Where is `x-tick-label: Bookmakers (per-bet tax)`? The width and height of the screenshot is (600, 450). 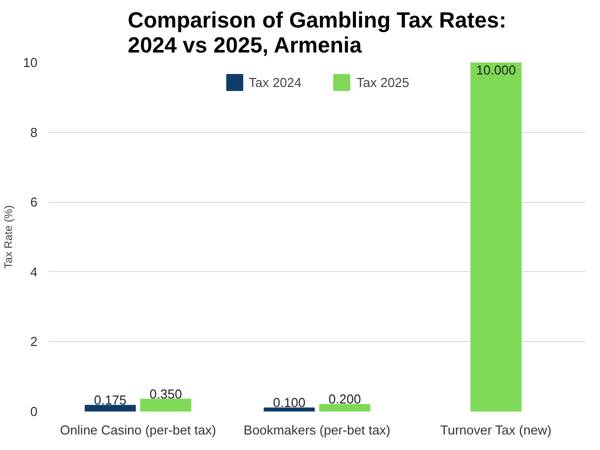 x-tick-label: Bookmakers (per-bet tax) is located at coordinates (317, 430).